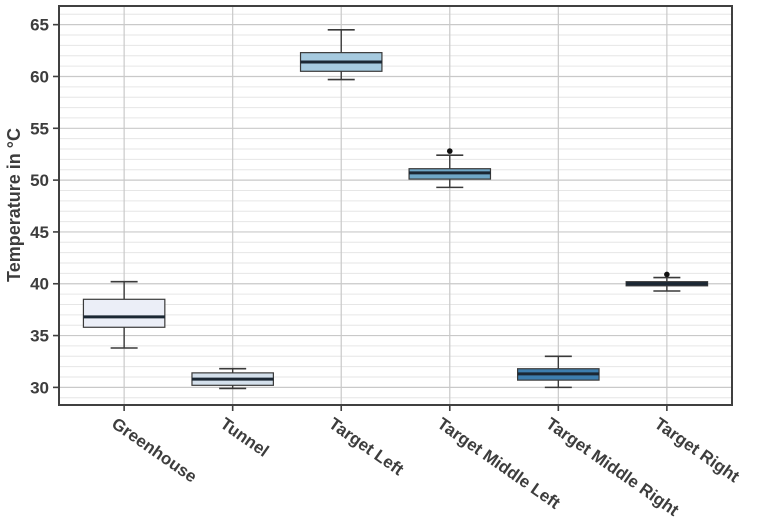 This screenshot has width=766, height=531. I want to click on boxplot-tunnel, so click(232, 378).